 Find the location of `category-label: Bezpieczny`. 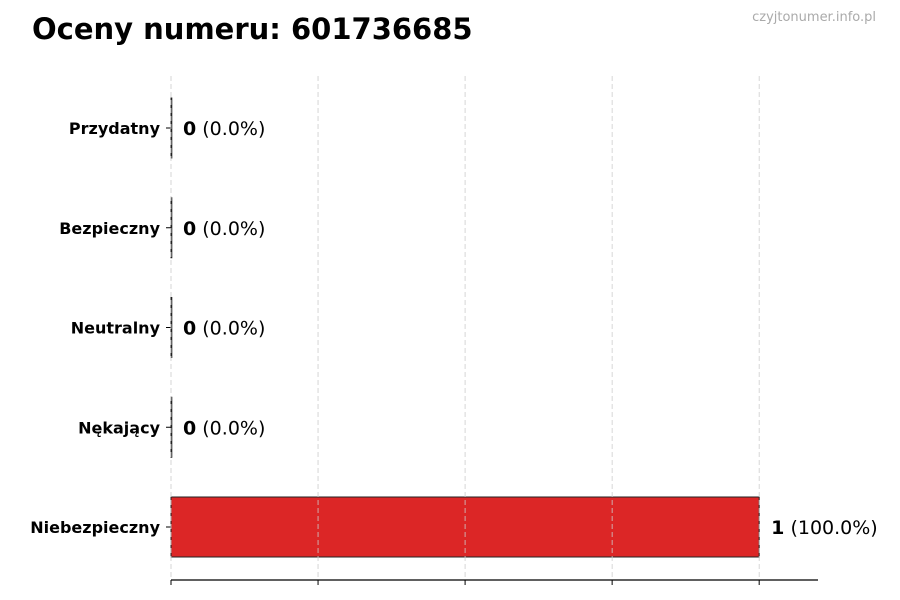

category-label: Bezpieczny is located at coordinates (109, 228).